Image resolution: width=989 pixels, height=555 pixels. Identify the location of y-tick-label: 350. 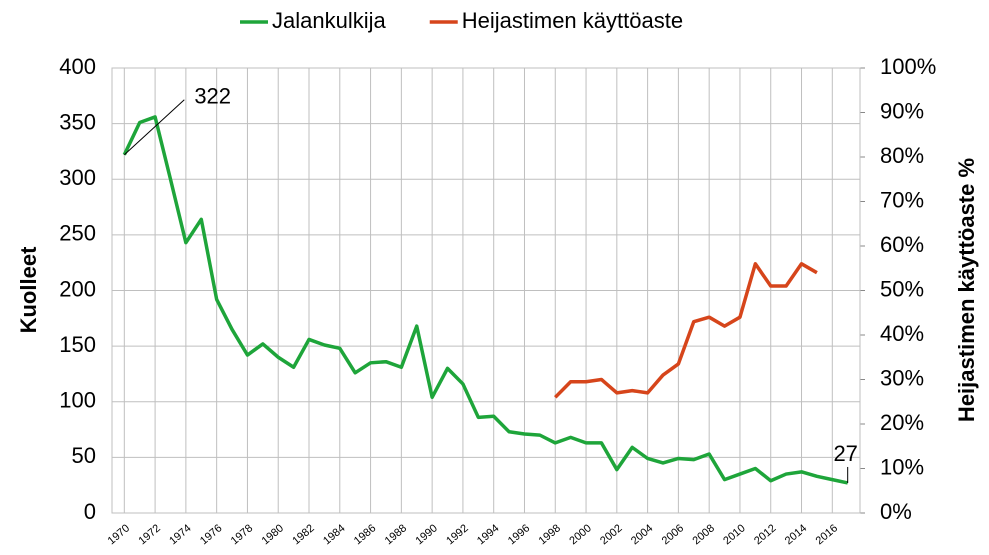
(77, 121).